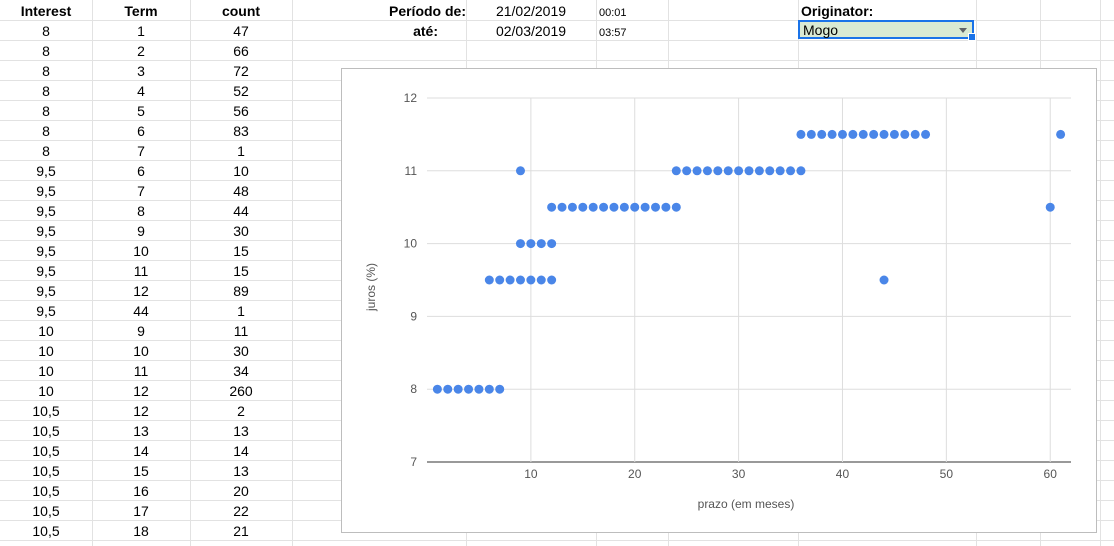 The height and width of the screenshot is (546, 1114). Describe the element at coordinates (241, 371) in the screenshot. I see `count-cell: 34` at that location.